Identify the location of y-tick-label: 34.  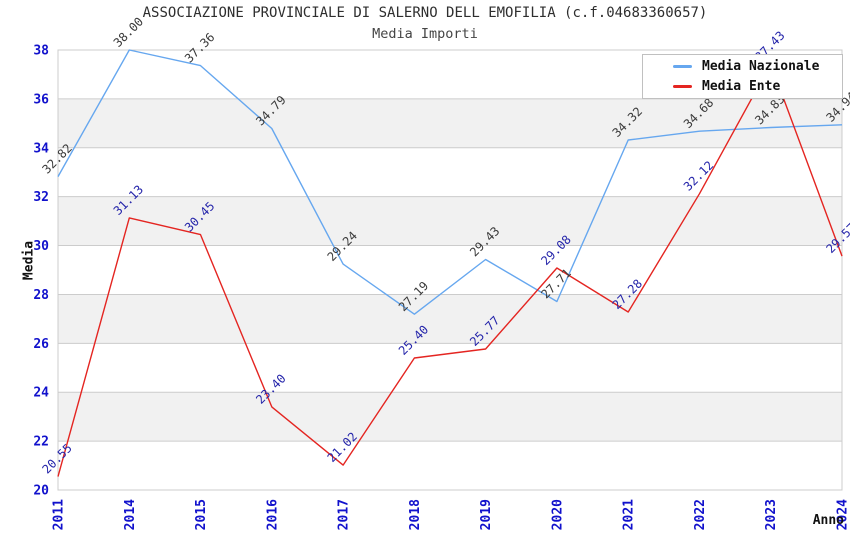
(41, 148).